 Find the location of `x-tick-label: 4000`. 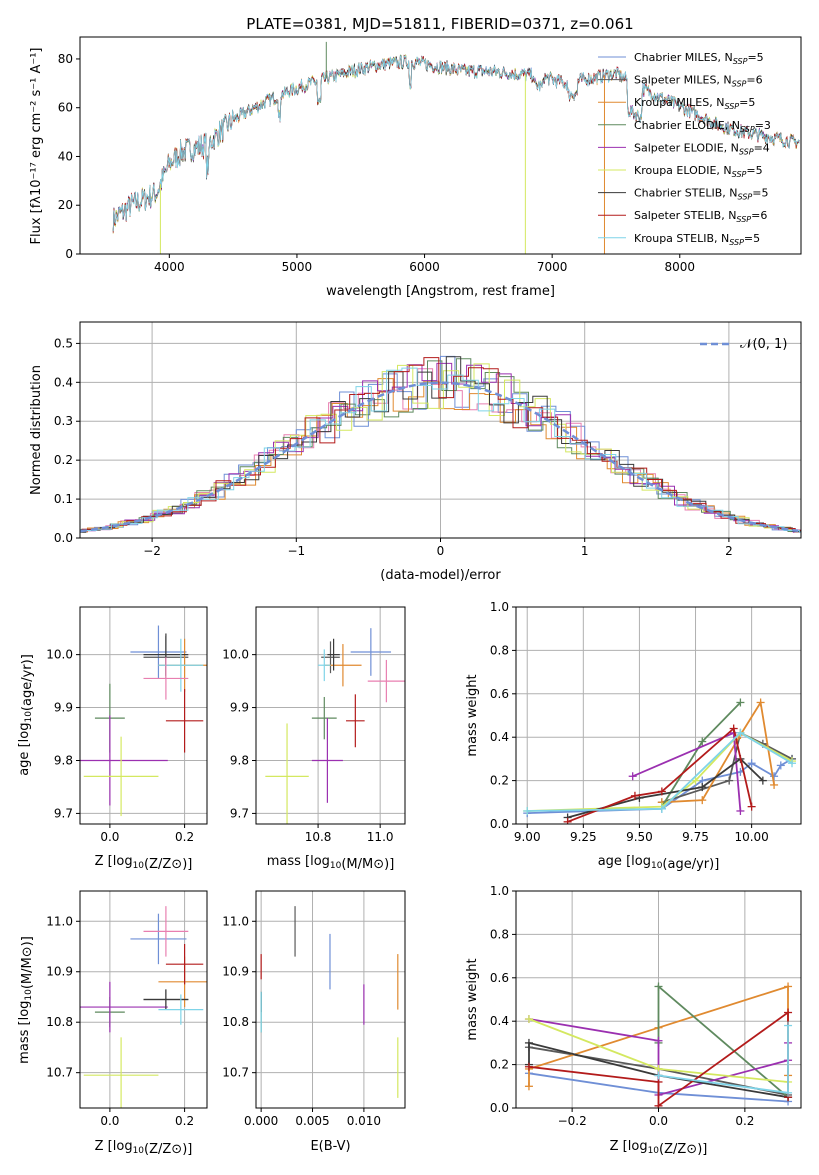

x-tick-label: 4000 is located at coordinates (169, 267).